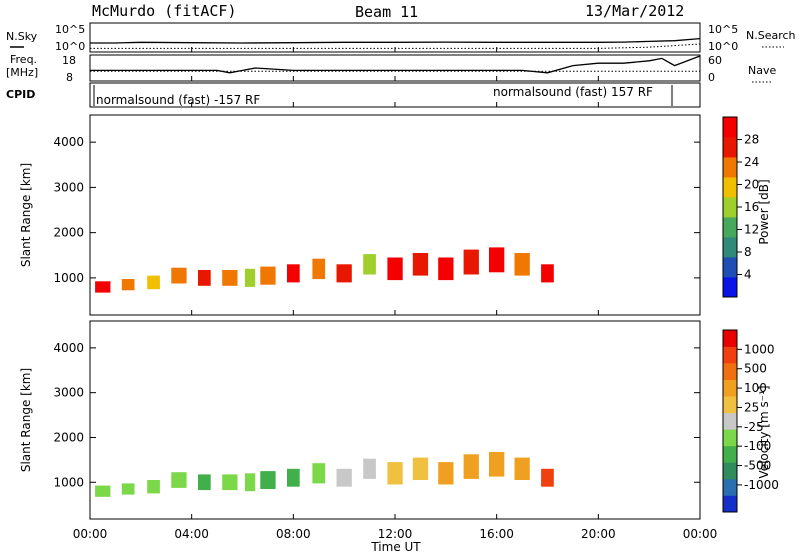 The image size is (800, 554). What do you see at coordinates (496, 534) in the screenshot?
I see `x-tick-label: 16:00` at bounding box center [496, 534].